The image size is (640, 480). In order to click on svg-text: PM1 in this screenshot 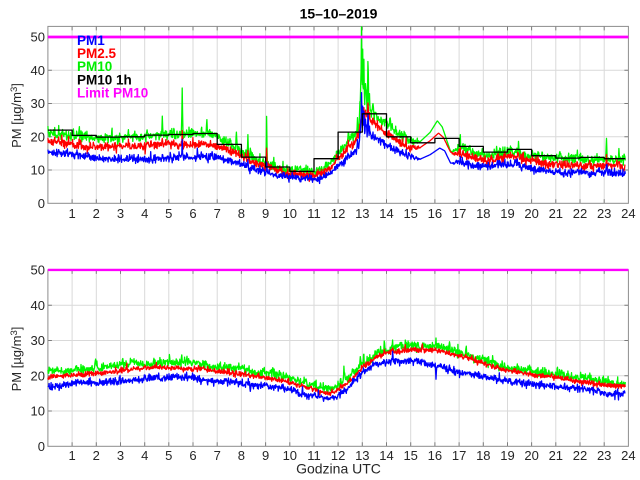, I will do `click(91, 40)`.